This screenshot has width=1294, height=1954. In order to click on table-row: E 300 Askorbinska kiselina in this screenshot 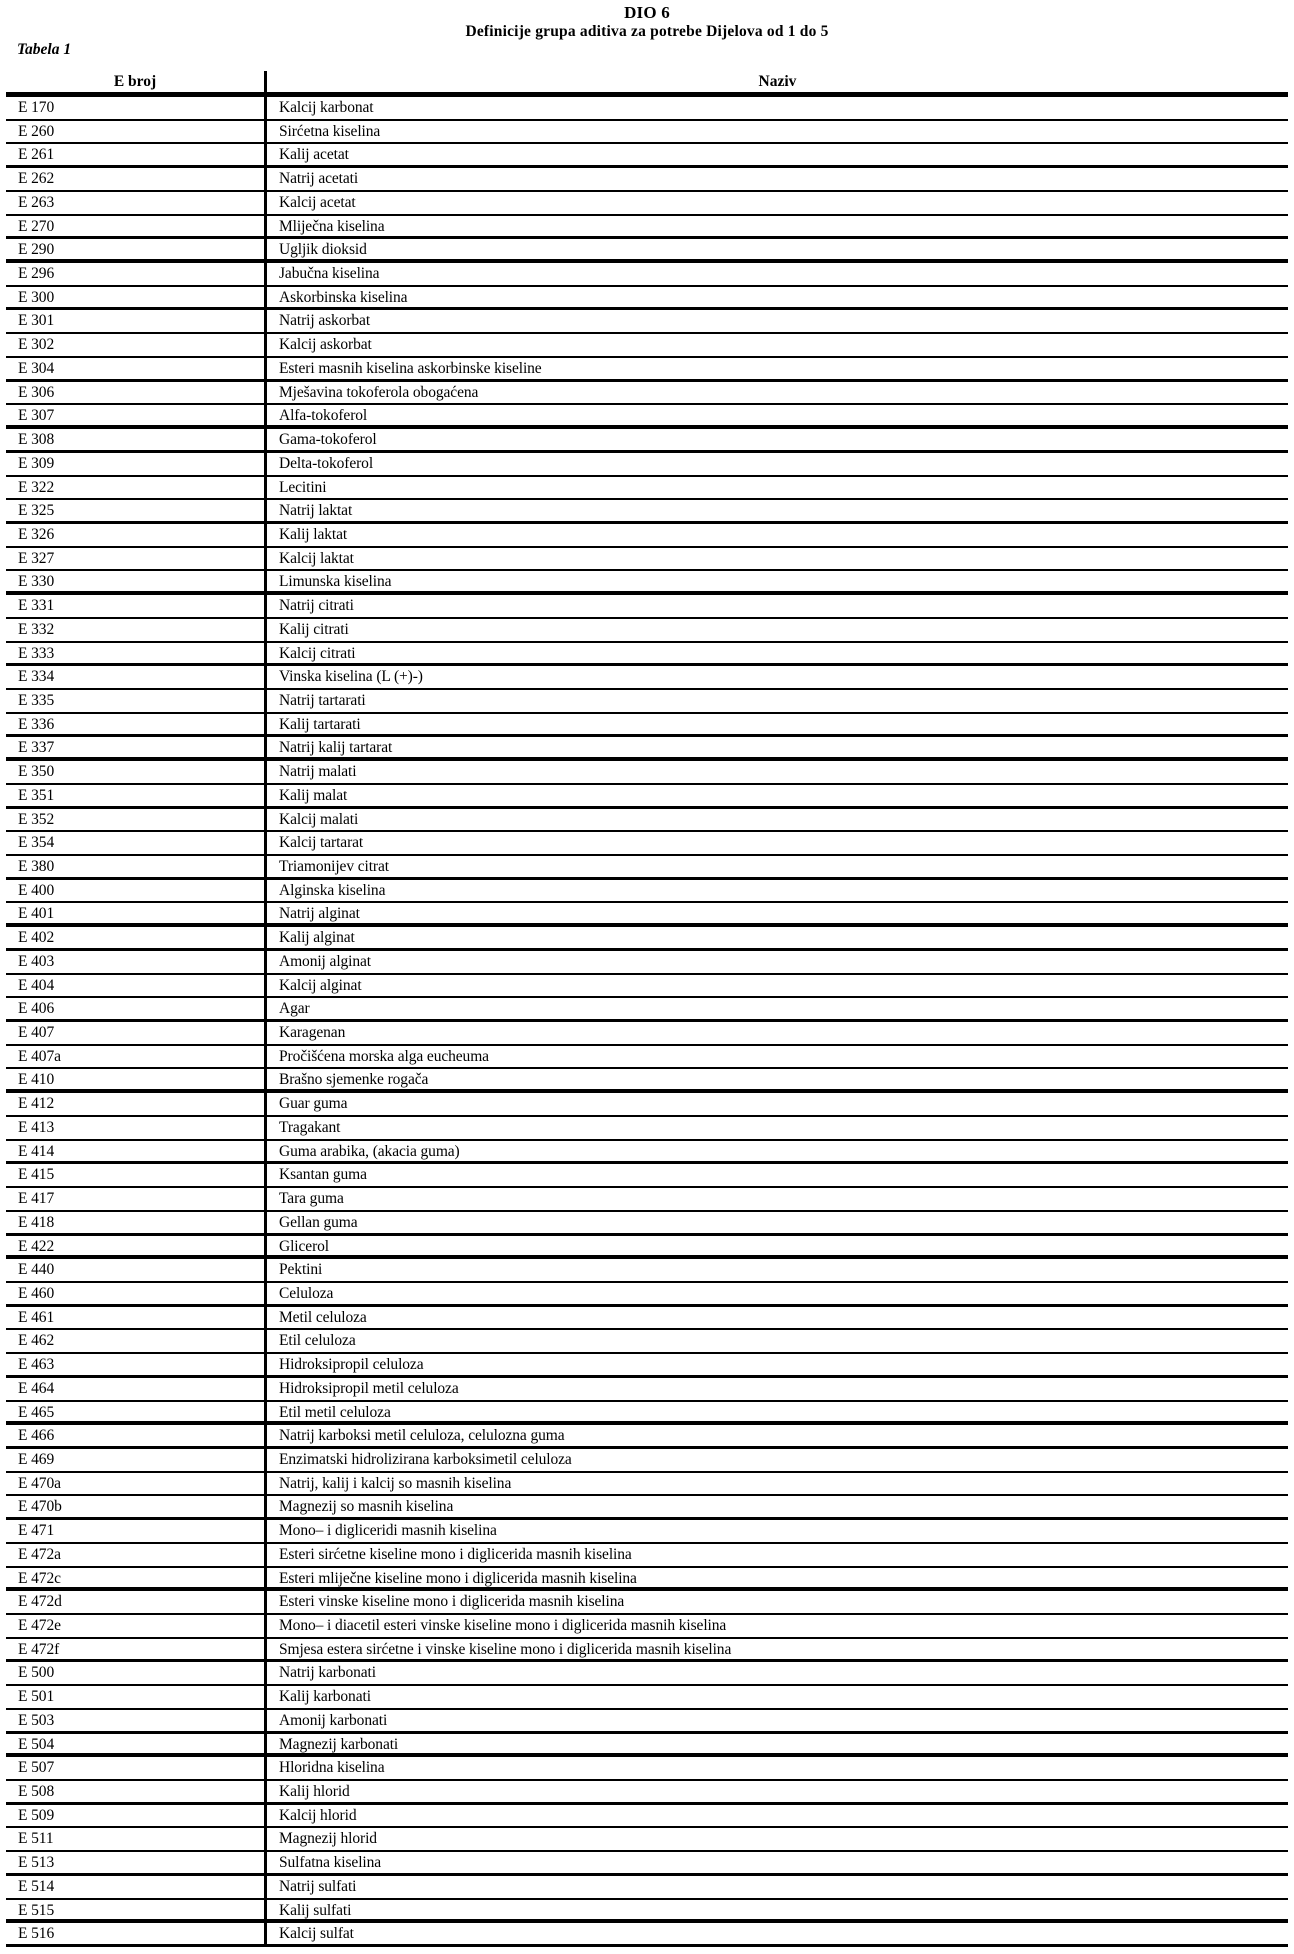, I will do `click(647, 298)`.